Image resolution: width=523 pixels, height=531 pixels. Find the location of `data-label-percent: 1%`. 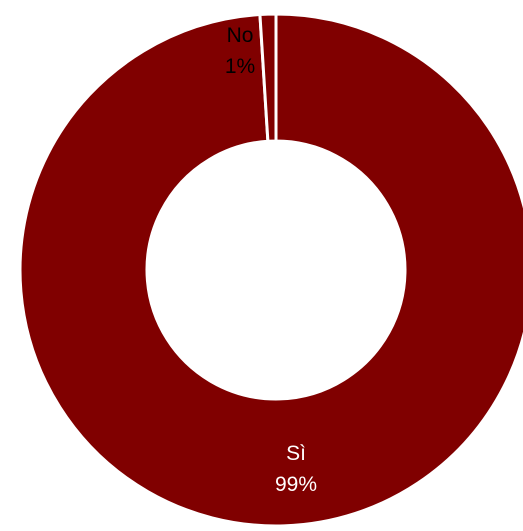

data-label-percent: 1% is located at coordinates (240, 66).